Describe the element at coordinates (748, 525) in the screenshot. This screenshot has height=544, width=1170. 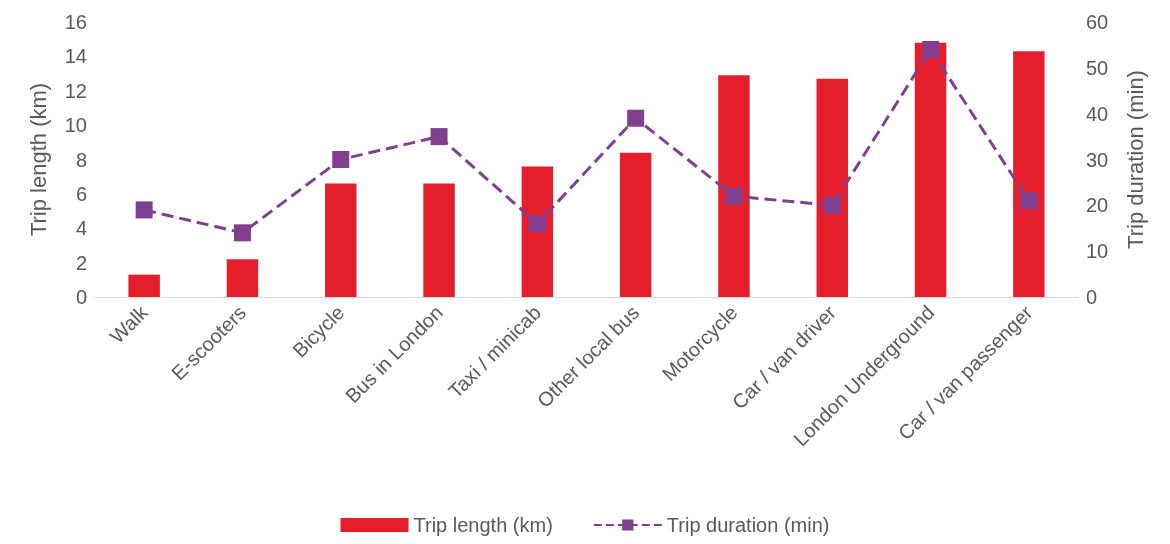
I see `legend-label: Trip duration (min)` at that location.